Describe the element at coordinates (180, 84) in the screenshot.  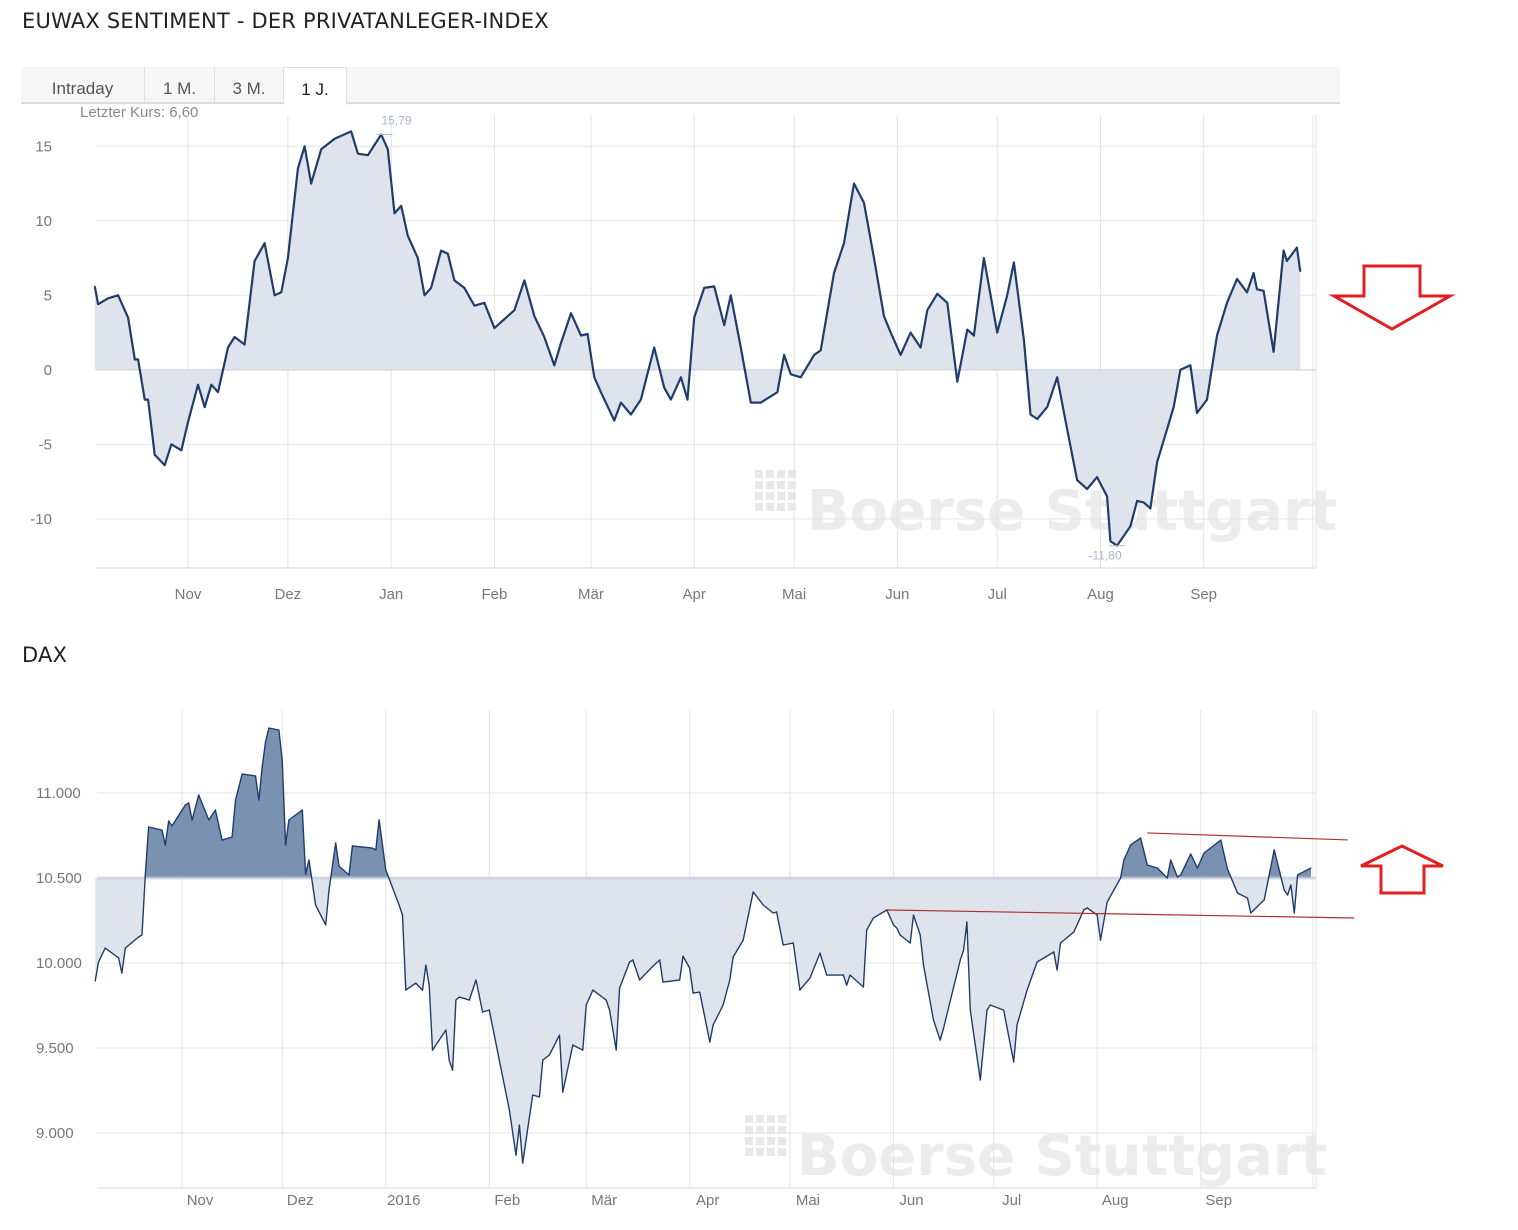
I see `tab-1-month: 1 M.` at that location.